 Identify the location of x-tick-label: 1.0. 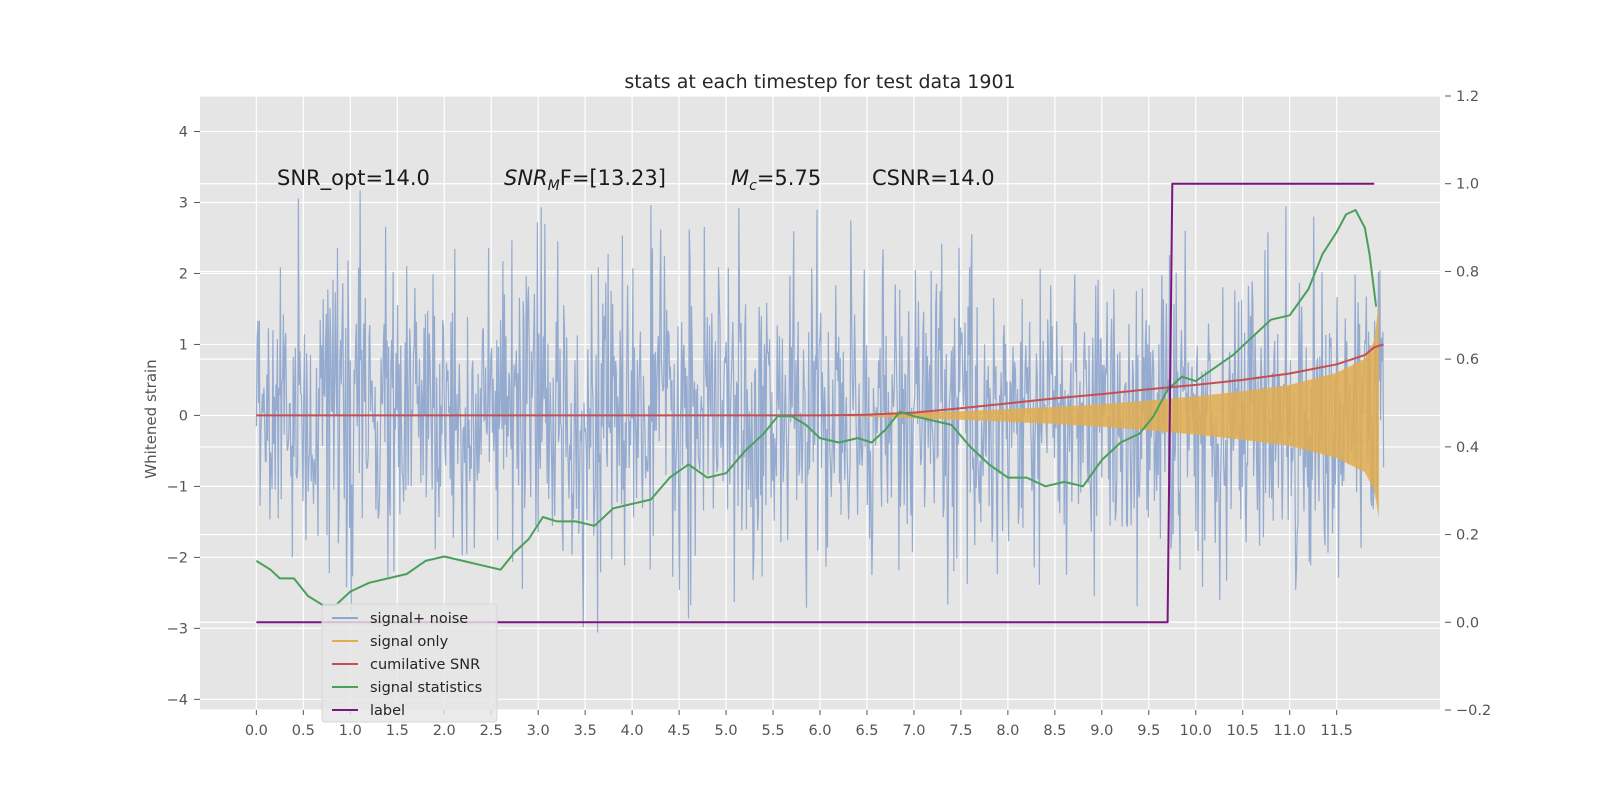
(350, 731).